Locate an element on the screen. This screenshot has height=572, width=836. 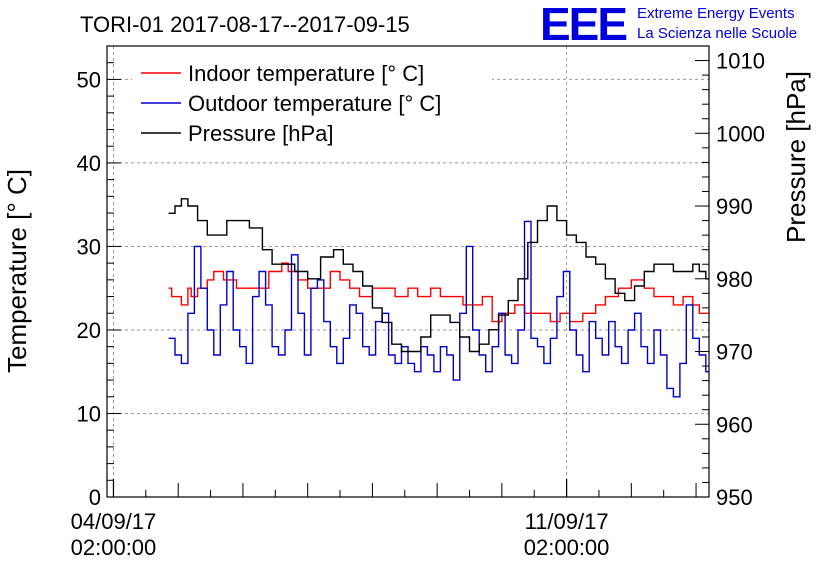
right-axis-tick-label: 980 is located at coordinates (734, 279).